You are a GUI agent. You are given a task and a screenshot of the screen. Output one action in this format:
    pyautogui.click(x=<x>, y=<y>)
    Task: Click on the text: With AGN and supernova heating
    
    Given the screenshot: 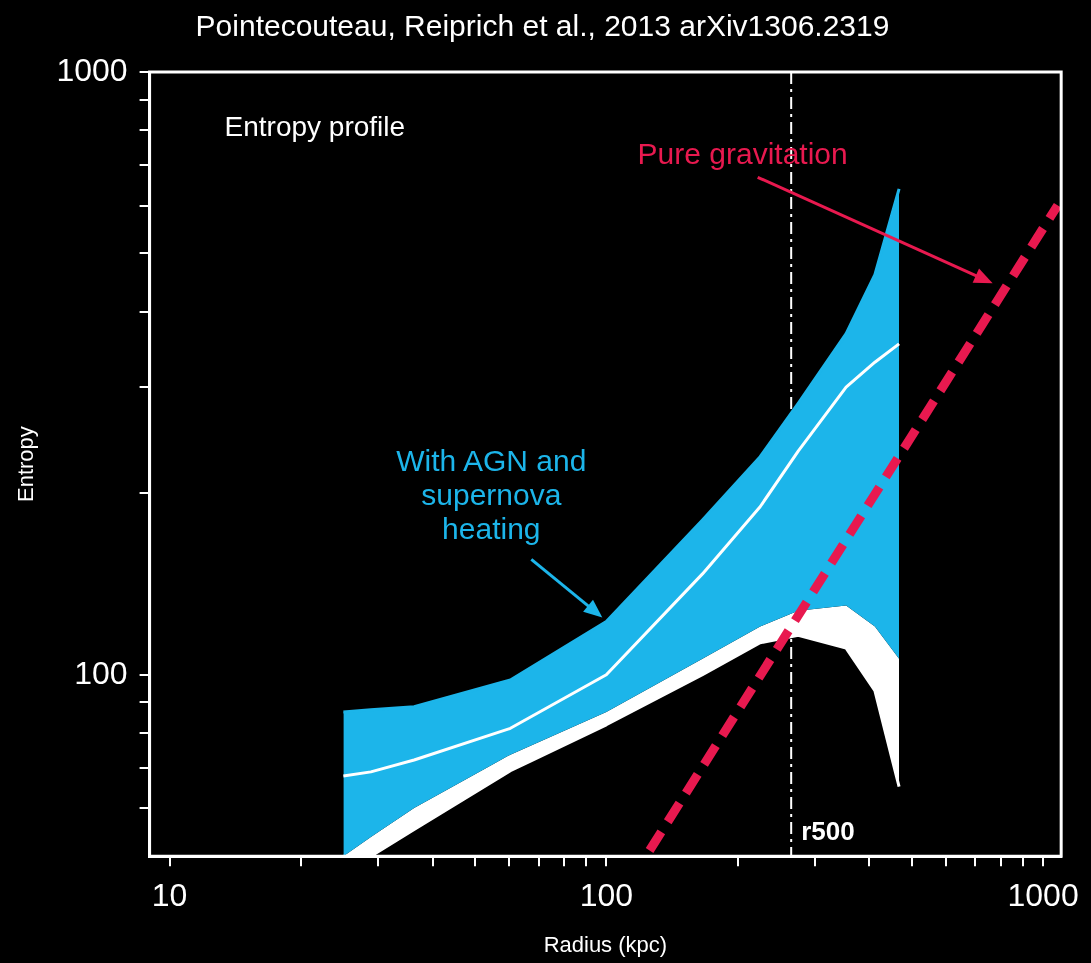 What is the action you would take?
    pyautogui.click(x=491, y=494)
    